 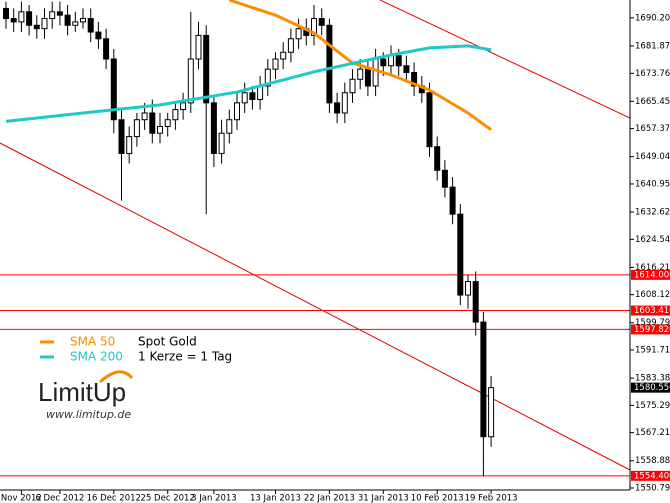 I want to click on y-tick-label: 1558.880, so click(x=652, y=461).